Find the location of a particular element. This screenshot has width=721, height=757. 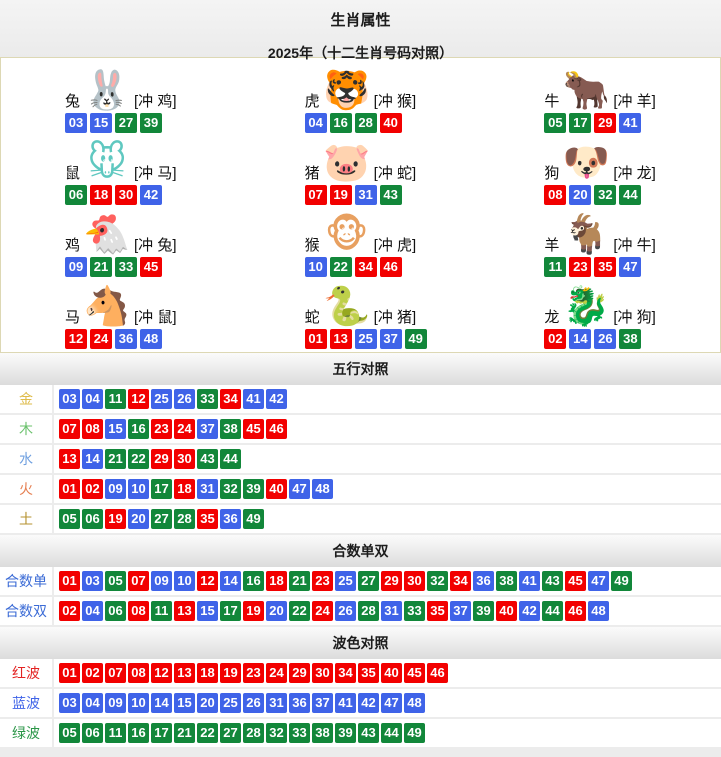

attribute-row: 红波 01 02 07 08 12 13 18 19 23 24 29 30 34 35 40 45 46 is located at coordinates (360, 674).